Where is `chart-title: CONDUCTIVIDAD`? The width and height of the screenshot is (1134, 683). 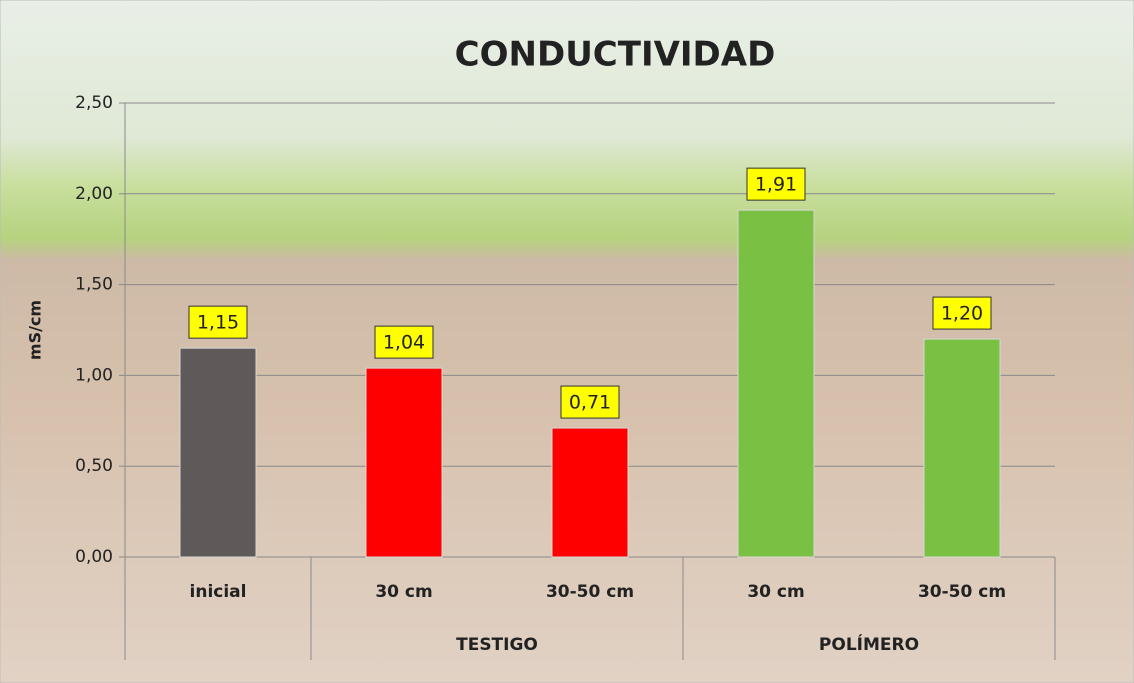 chart-title: CONDUCTIVIDAD is located at coordinates (615, 55).